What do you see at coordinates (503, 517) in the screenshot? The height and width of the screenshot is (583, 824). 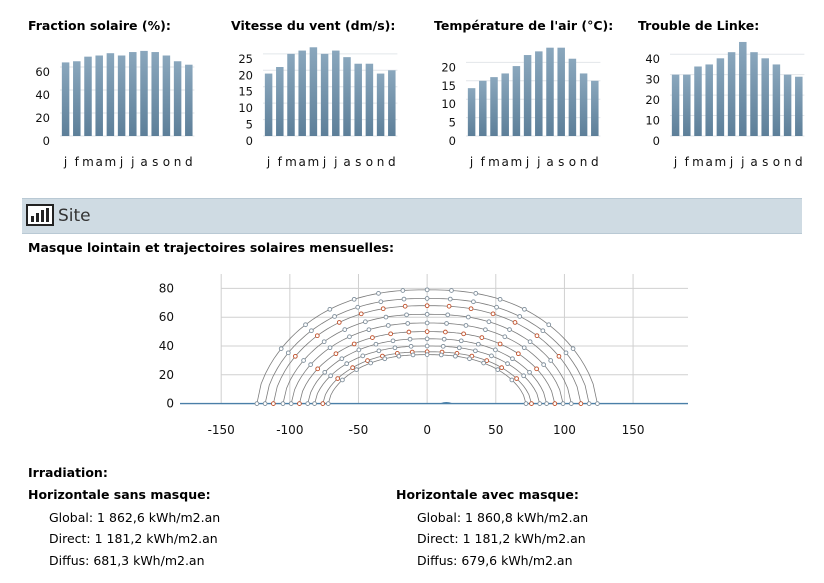 I see `irradiation-right-global: Global: 1 860,8 kWh/m2.an` at bounding box center [503, 517].